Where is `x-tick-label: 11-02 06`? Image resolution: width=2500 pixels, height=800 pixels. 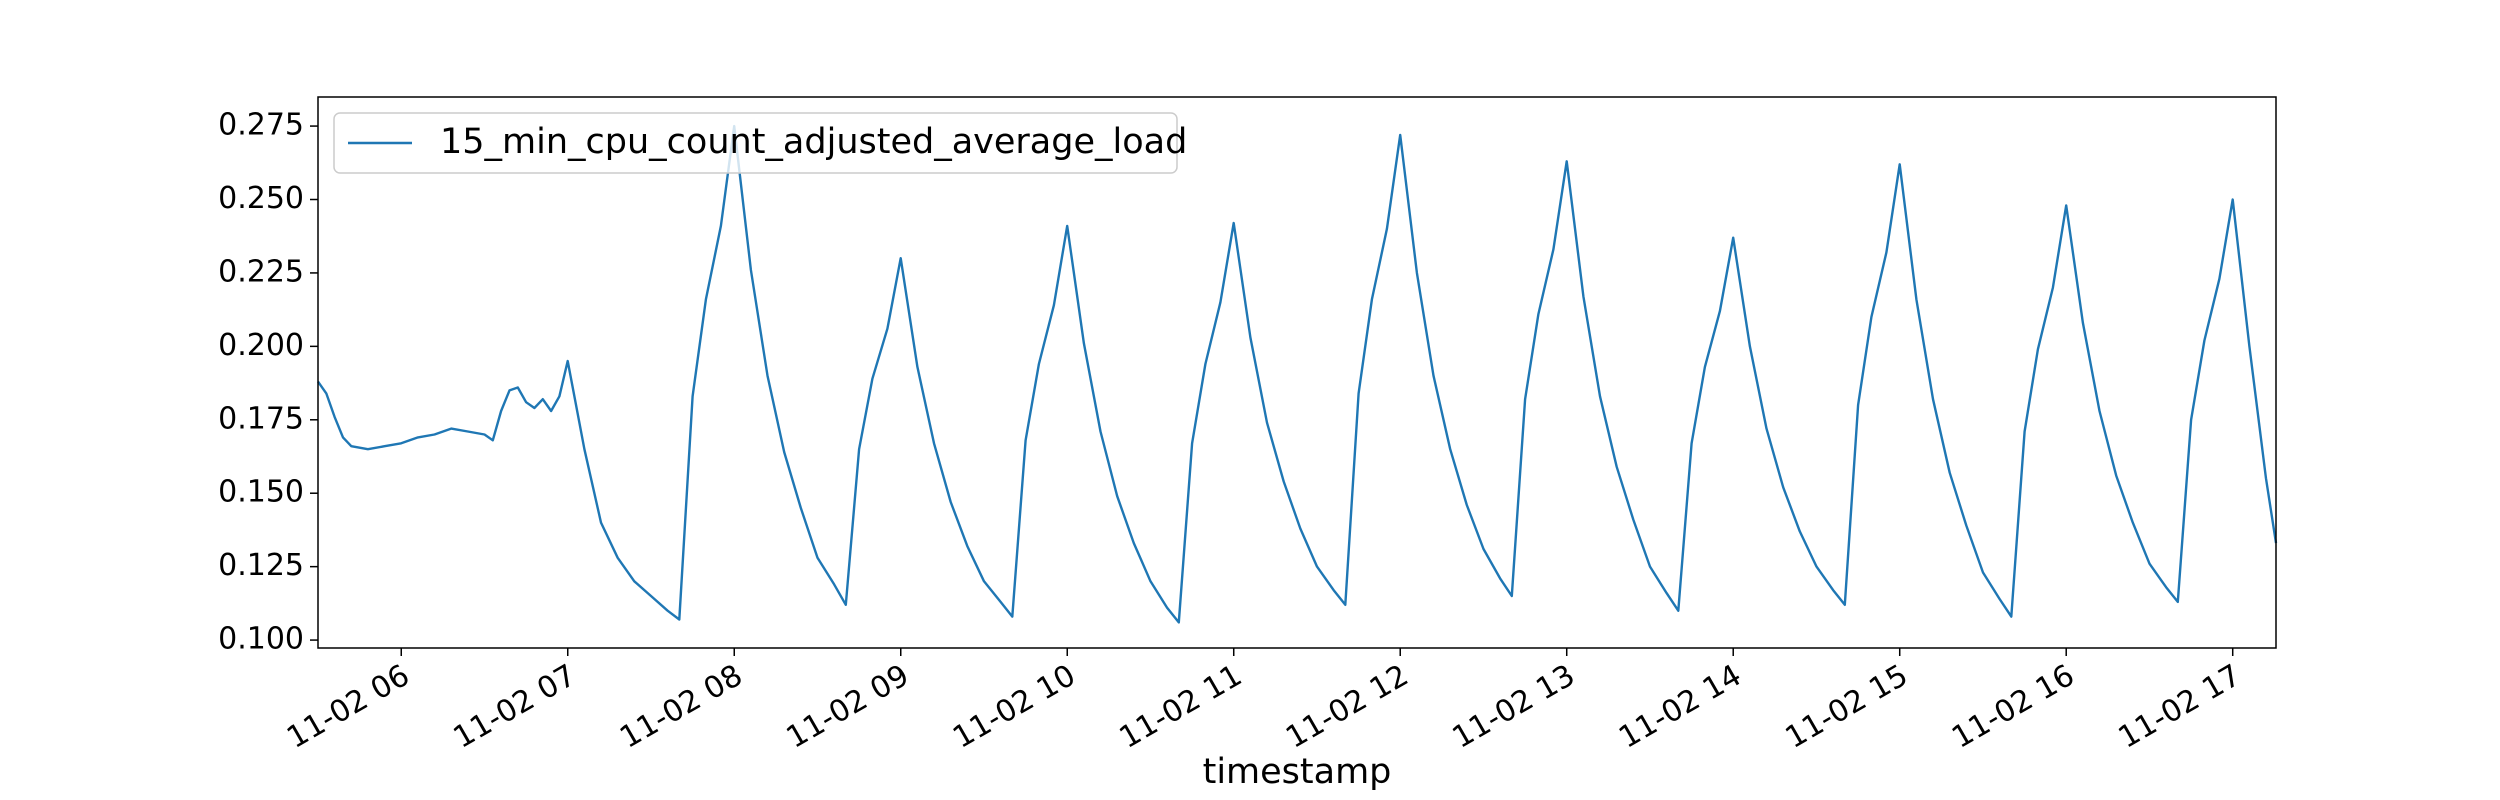
x-tick-label: 11-02 06 is located at coordinates (348, 707).